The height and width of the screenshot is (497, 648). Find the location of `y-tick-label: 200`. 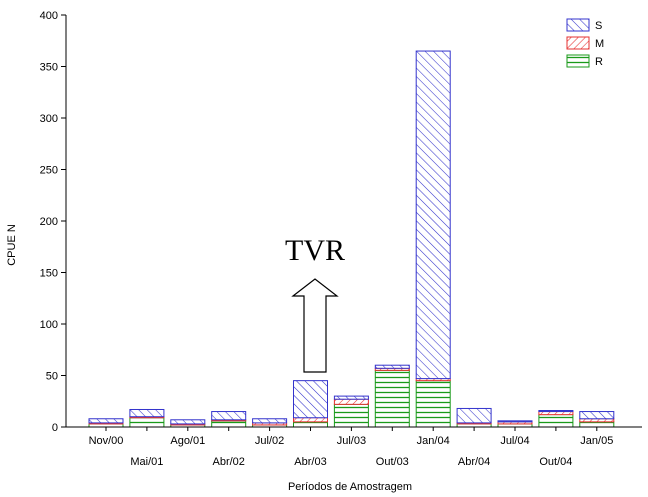

y-tick-label: 200 is located at coordinates (49, 222).